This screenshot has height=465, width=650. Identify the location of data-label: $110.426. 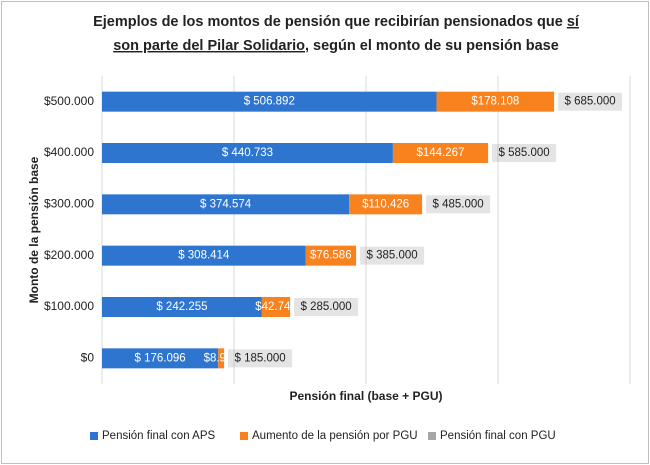
(385, 204).